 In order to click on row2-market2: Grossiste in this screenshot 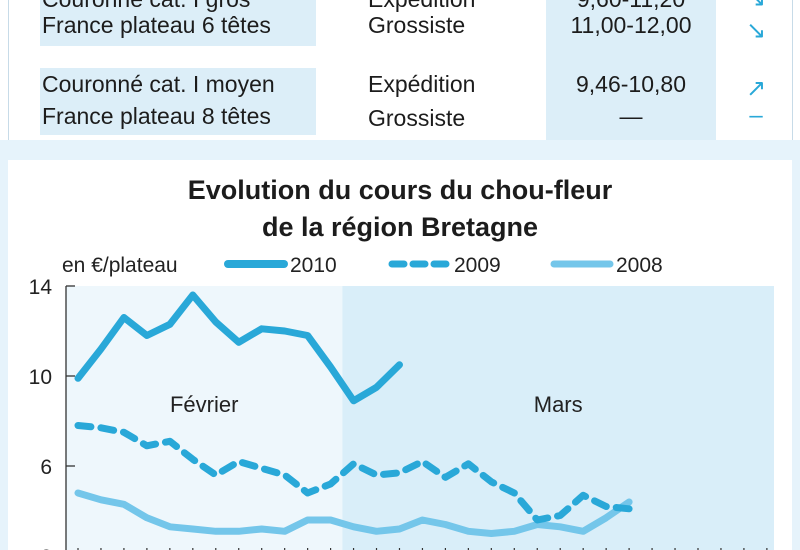, I will do `click(417, 118)`.